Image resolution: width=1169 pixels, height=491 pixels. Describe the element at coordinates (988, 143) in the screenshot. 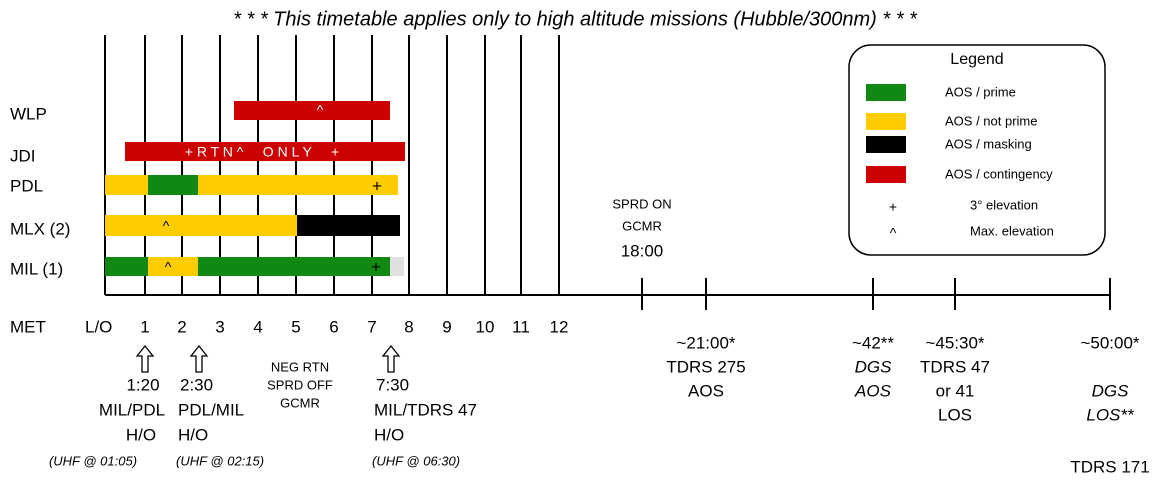

I see `legend-entry: AOS / masking` at that location.